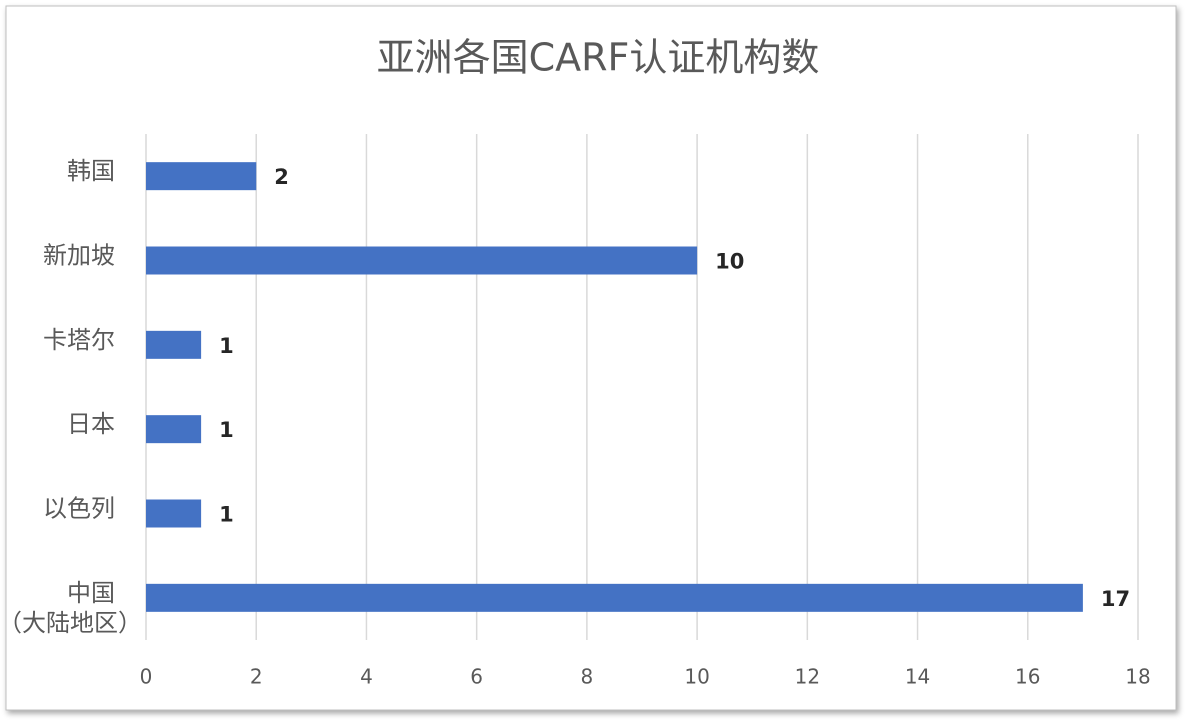  Describe the element at coordinates (79, 256) in the screenshot. I see `y-tick-label: 新加坡` at that location.